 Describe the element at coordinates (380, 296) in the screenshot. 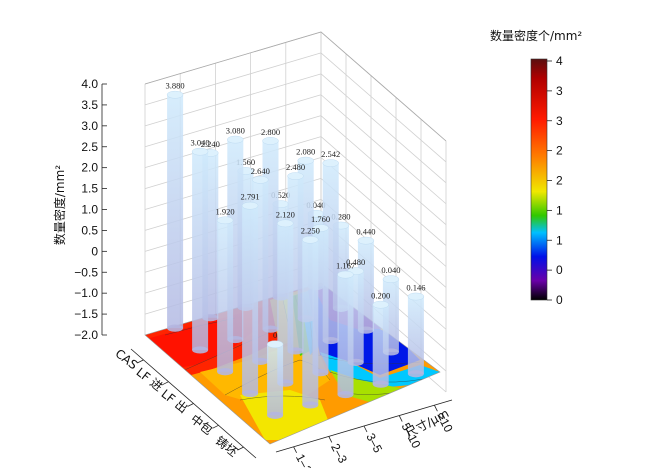

I see `bar-value-label: 0.200` at that location.